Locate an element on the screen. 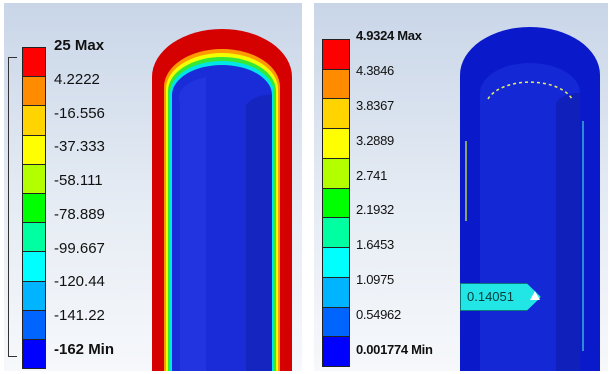 The height and width of the screenshot is (374, 611). right-legend-value: 0.54962 is located at coordinates (378, 314).